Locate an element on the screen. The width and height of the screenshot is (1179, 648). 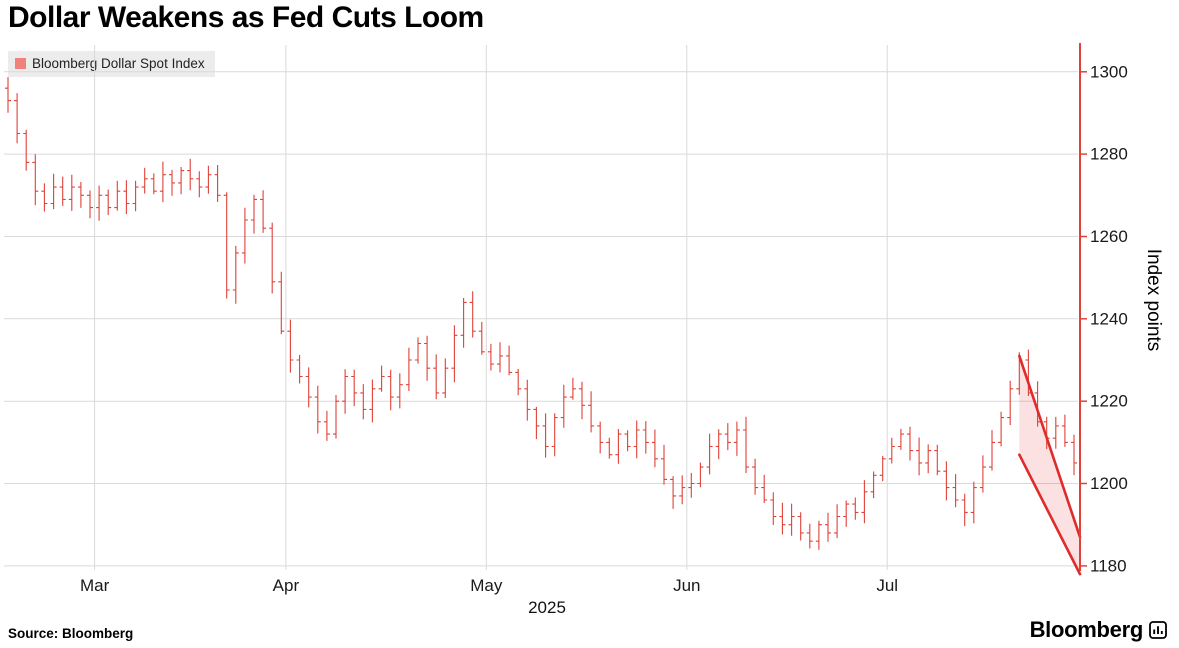
x-month-label: Jul is located at coordinates (887, 585).